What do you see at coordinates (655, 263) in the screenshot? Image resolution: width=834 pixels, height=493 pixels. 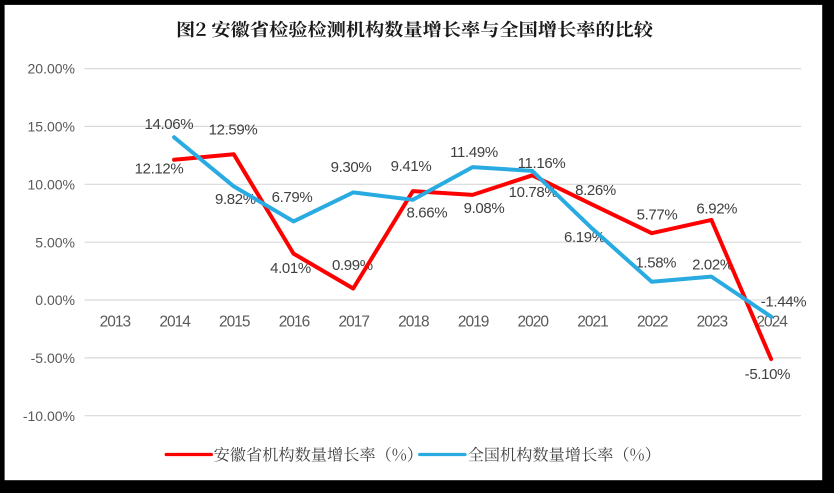 I see `svg-text: 1.58%` at bounding box center [655, 263].